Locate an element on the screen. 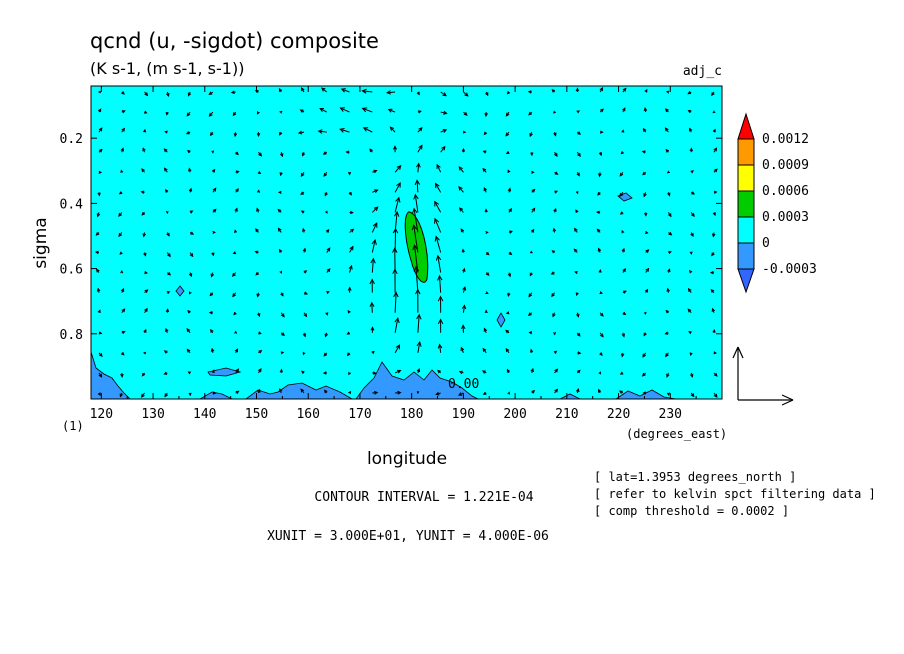 The width and height of the screenshot is (904, 654). x-axis-units: (degrees_east) is located at coordinates (676, 434).